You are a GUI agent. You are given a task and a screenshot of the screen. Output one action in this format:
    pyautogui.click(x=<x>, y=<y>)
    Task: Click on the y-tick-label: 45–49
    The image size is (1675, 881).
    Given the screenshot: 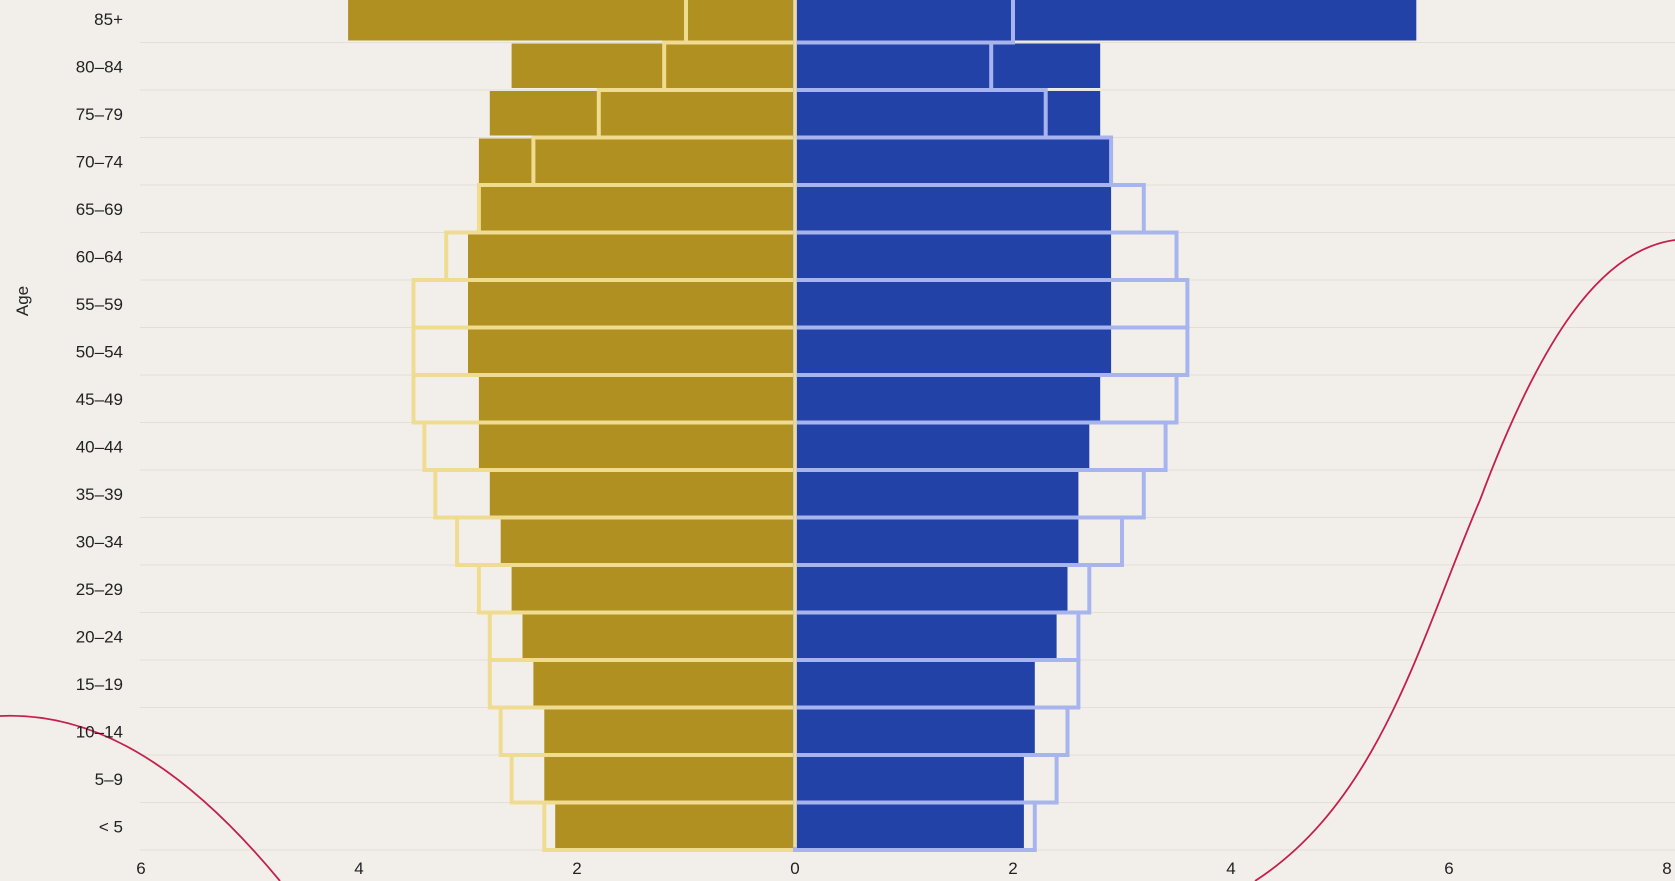 What is the action you would take?
    pyautogui.click(x=99, y=399)
    